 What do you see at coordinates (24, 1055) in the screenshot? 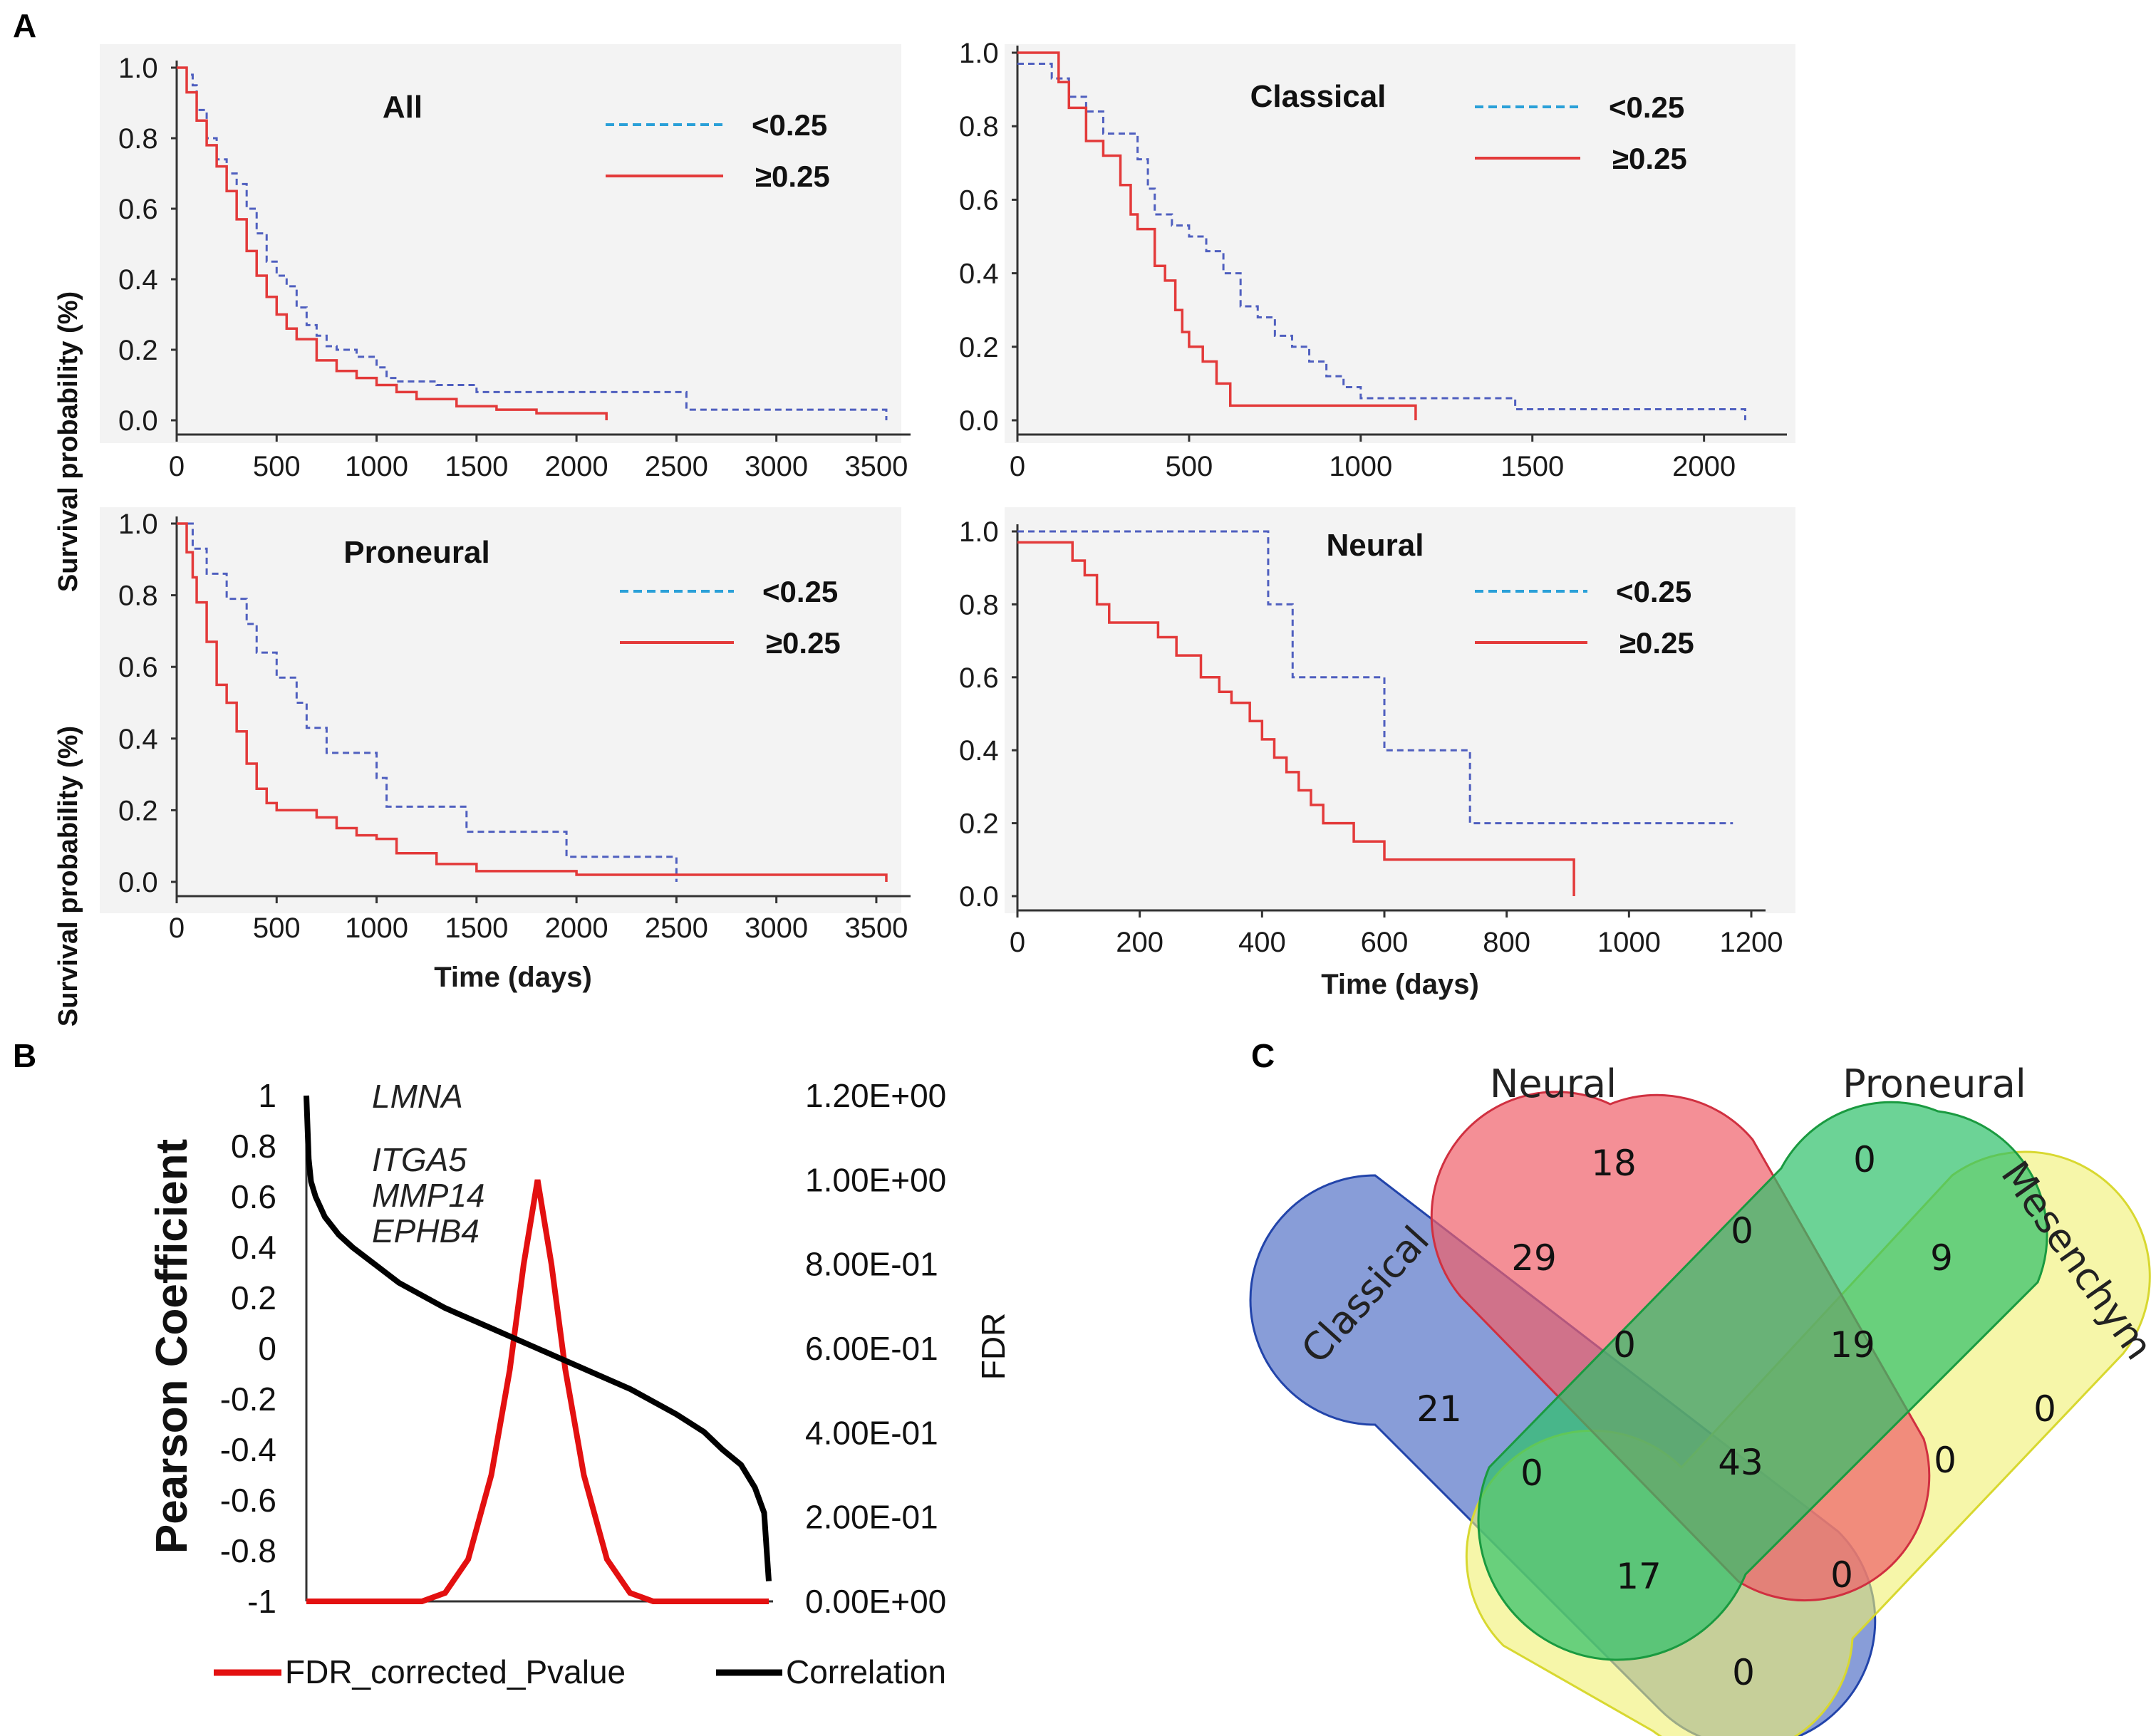
I see `panel-letter-b: B` at bounding box center [24, 1055].